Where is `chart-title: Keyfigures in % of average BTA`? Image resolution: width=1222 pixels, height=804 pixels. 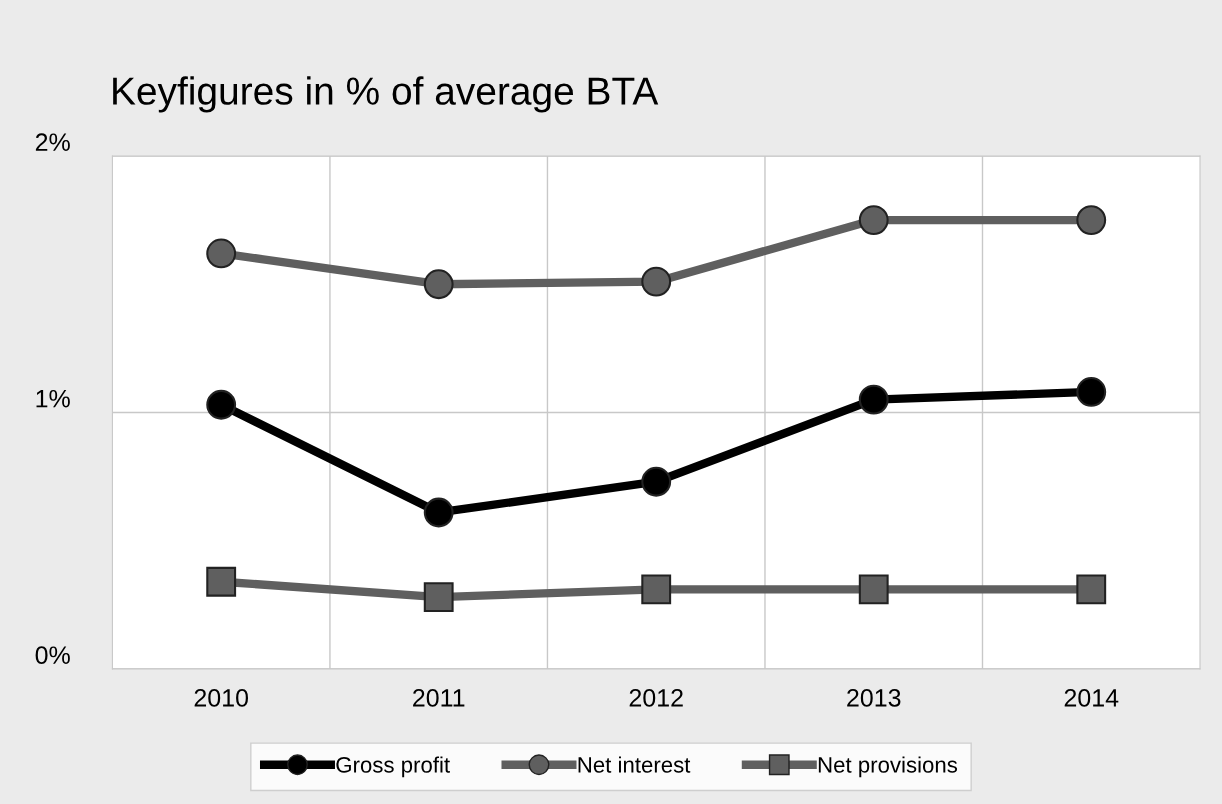
chart-title: Keyfigures in % of average BTA is located at coordinates (386, 94).